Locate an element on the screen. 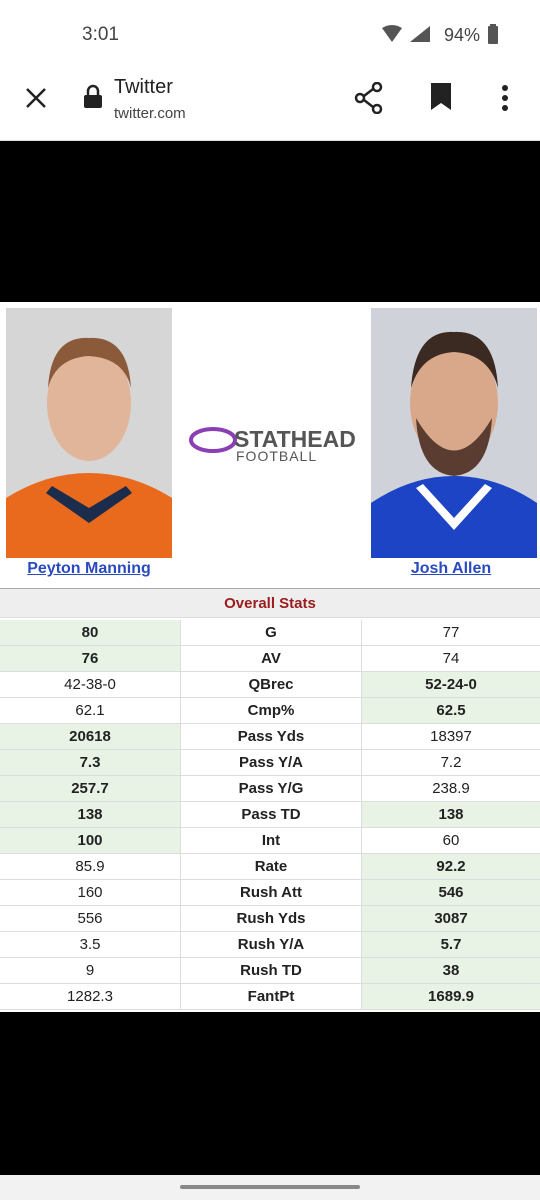  stat-name: G is located at coordinates (271, 633).